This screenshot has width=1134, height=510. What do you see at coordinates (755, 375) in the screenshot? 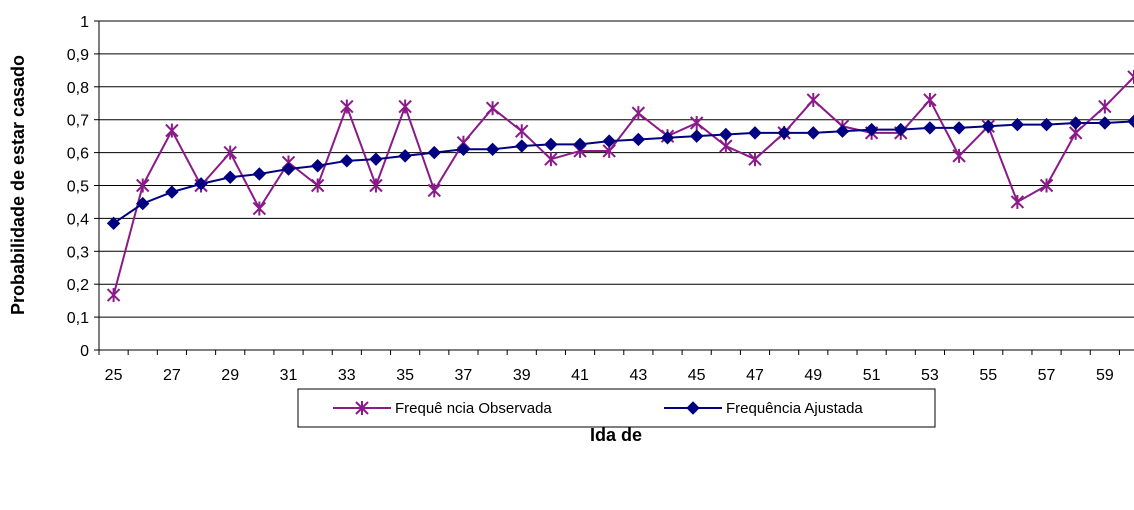
I see `x-tick-label: 47` at bounding box center [755, 375].